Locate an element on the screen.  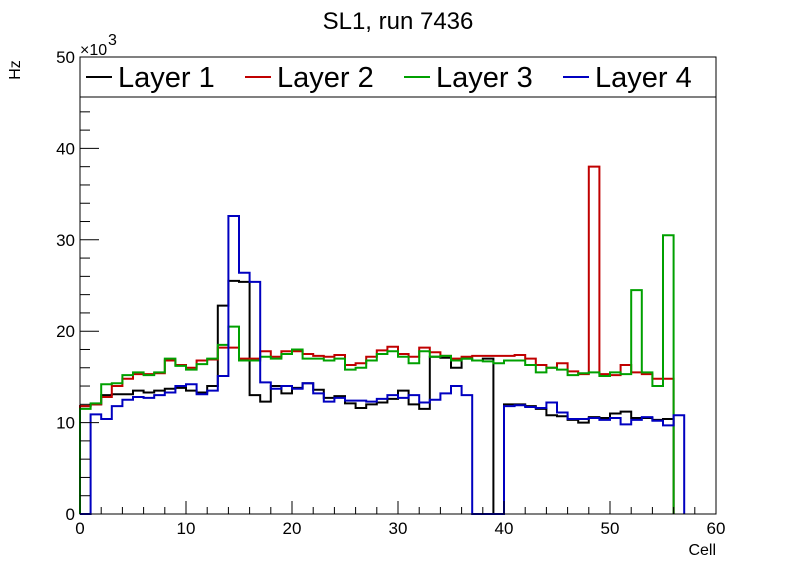
x-tick-label: 40 is located at coordinates (504, 528).